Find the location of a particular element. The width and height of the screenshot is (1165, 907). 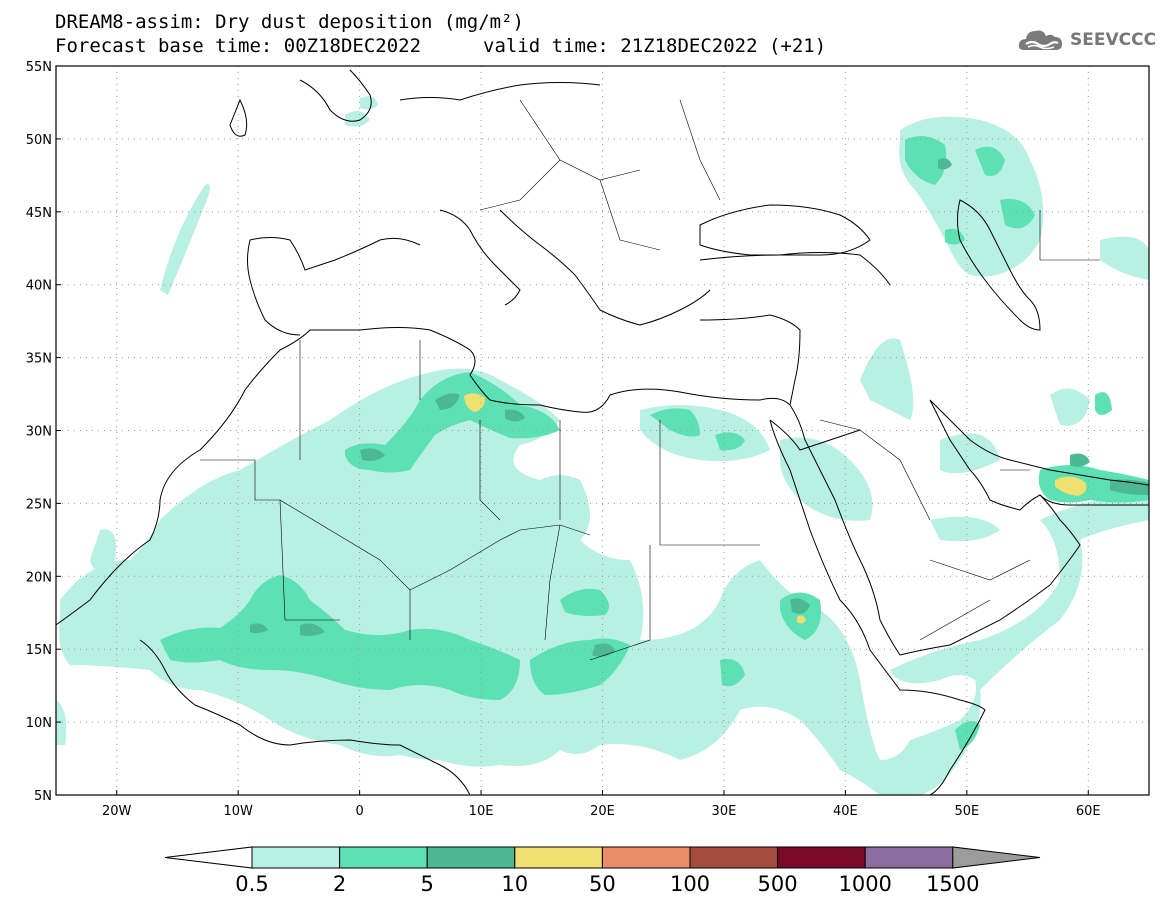

longitude-labels: 20W 10W 0 10E 20E 30E 40E 50E 60E is located at coordinates (601, 804).